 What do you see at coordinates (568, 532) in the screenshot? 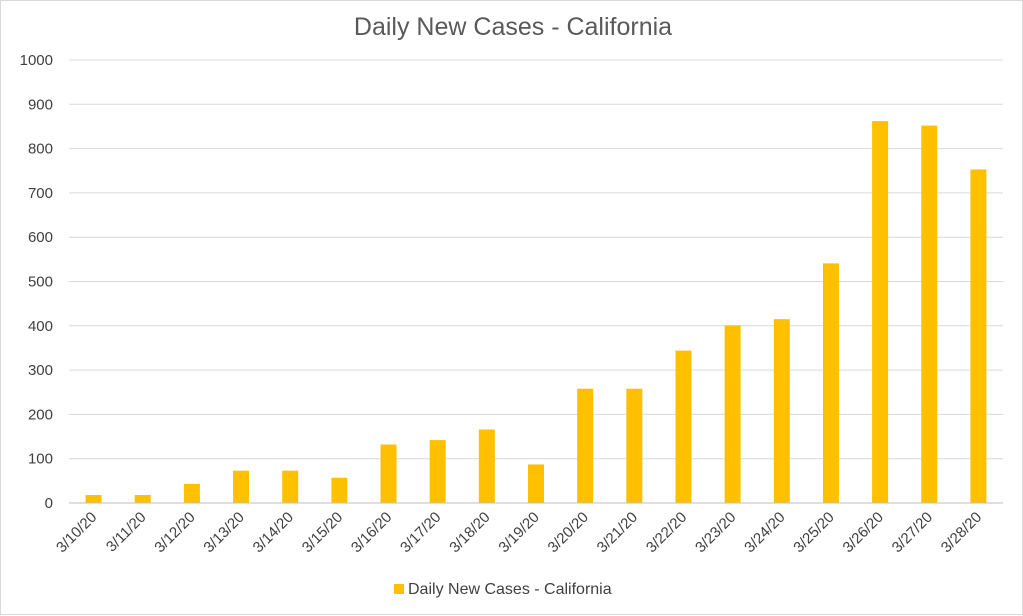
I see `x-tick-label: 3/20/20` at bounding box center [568, 532].